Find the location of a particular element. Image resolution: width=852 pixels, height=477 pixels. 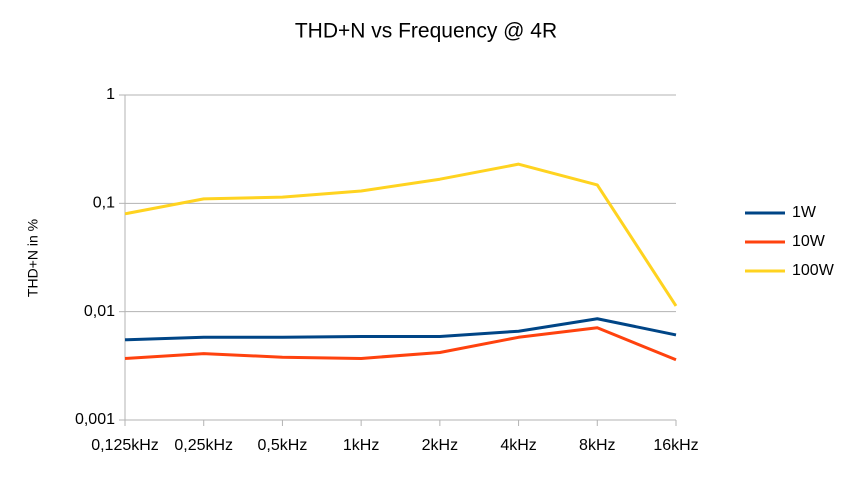

x-tick-label: 0,25kHz is located at coordinates (203, 445).